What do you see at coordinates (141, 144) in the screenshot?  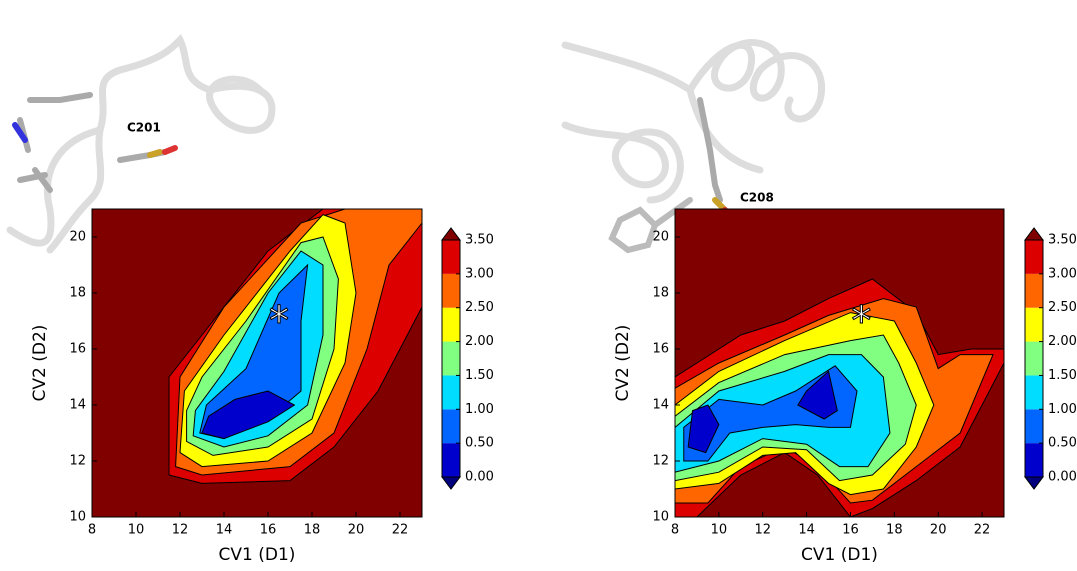 I see `protein-left` at bounding box center [141, 144].